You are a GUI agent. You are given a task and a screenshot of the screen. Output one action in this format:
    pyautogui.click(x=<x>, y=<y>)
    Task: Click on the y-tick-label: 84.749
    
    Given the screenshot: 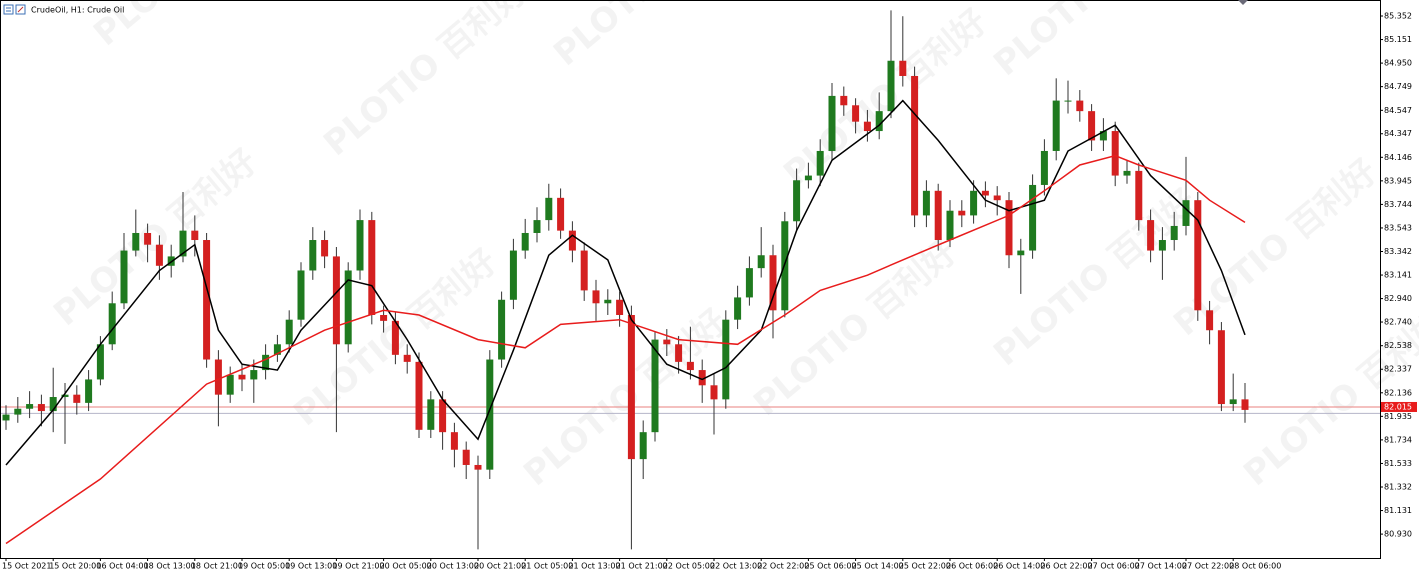 What is the action you would take?
    pyautogui.click(x=1398, y=86)
    